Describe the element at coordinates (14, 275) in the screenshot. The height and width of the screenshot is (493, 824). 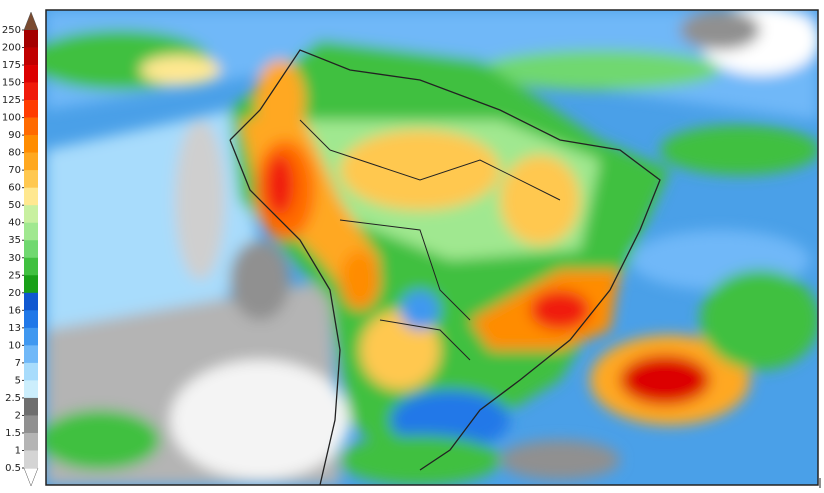
I see `colorbar-label: 25` at that location.